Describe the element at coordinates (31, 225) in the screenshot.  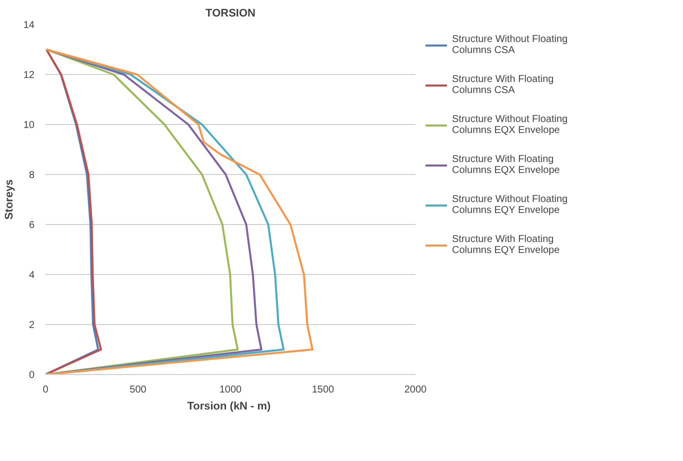
I see `y-tick-label: 6` at that location.